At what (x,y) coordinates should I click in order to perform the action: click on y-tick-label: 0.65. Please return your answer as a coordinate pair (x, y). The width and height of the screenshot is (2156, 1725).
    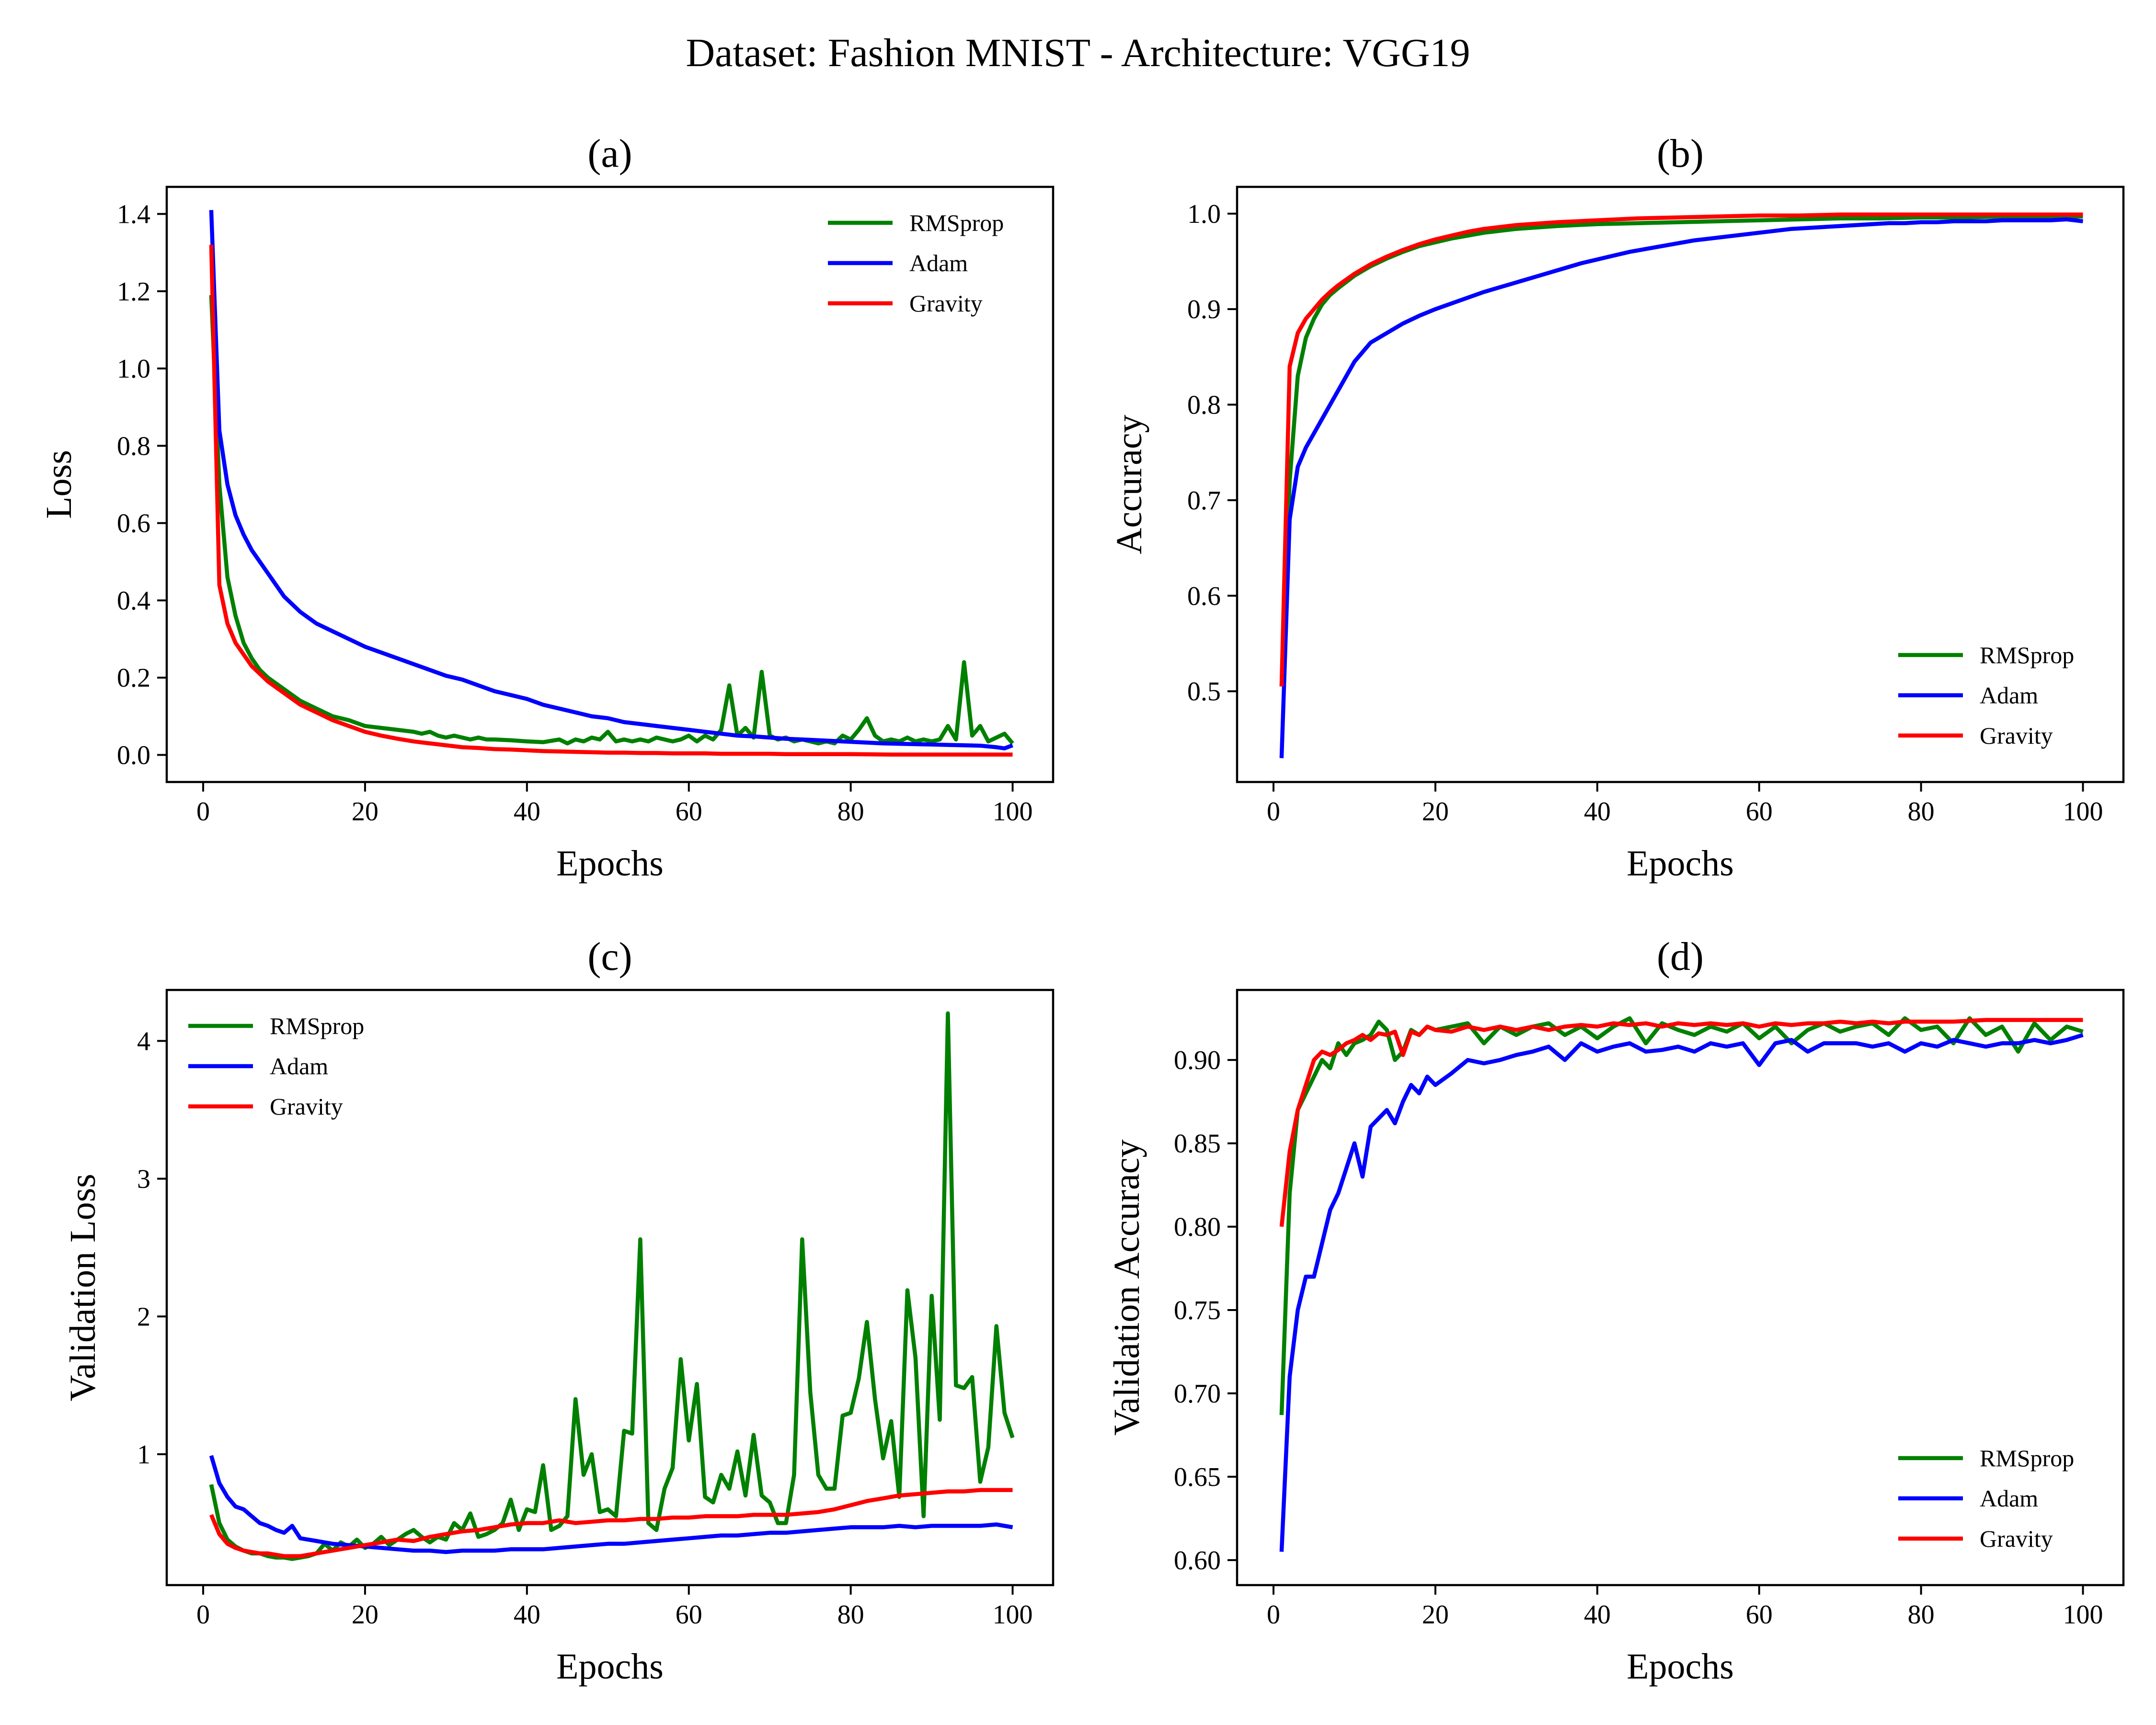
    Looking at the image, I should click on (1197, 1477).